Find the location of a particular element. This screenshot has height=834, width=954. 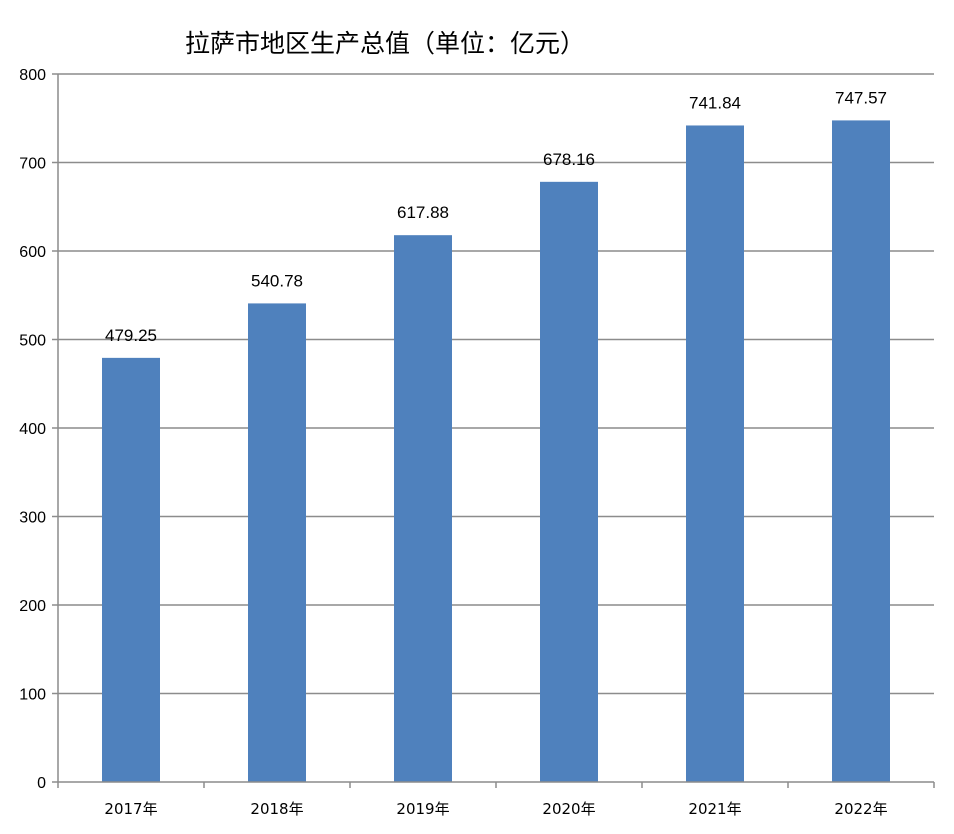

data-label: 479.25 is located at coordinates (131, 335).